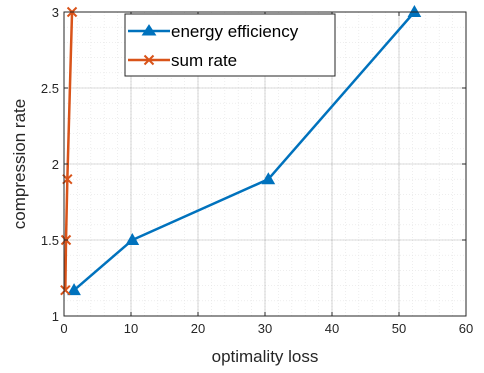 The image size is (484, 373). I want to click on series-line-sum-rate, so click(69, 151).